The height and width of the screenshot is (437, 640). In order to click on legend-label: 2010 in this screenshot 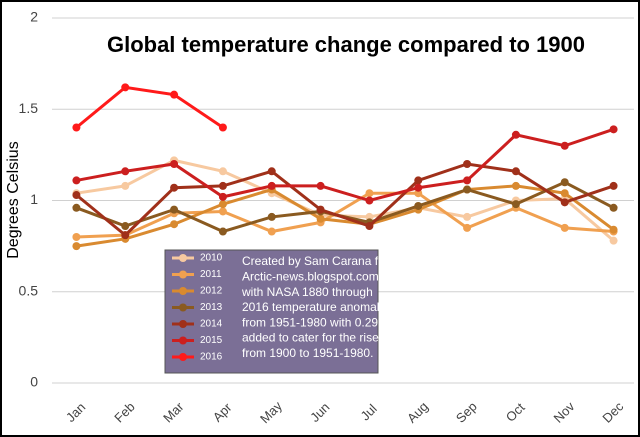, I will do `click(211, 258)`.